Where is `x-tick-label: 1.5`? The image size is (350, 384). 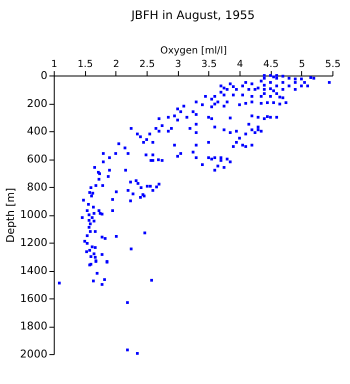
x-tick-label: 1.5 is located at coordinates (85, 64).